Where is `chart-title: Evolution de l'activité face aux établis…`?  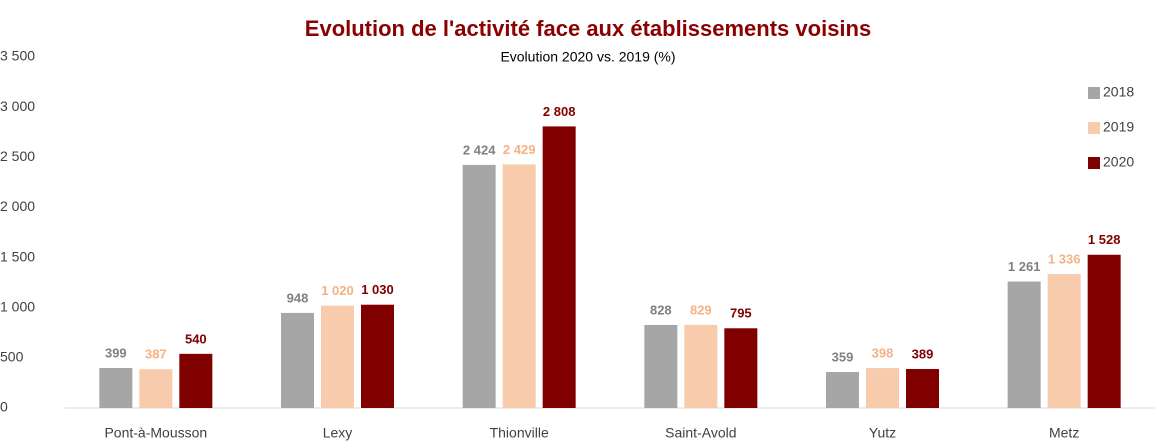 chart-title: Evolution de l'activité face aux établis… is located at coordinates (588, 28).